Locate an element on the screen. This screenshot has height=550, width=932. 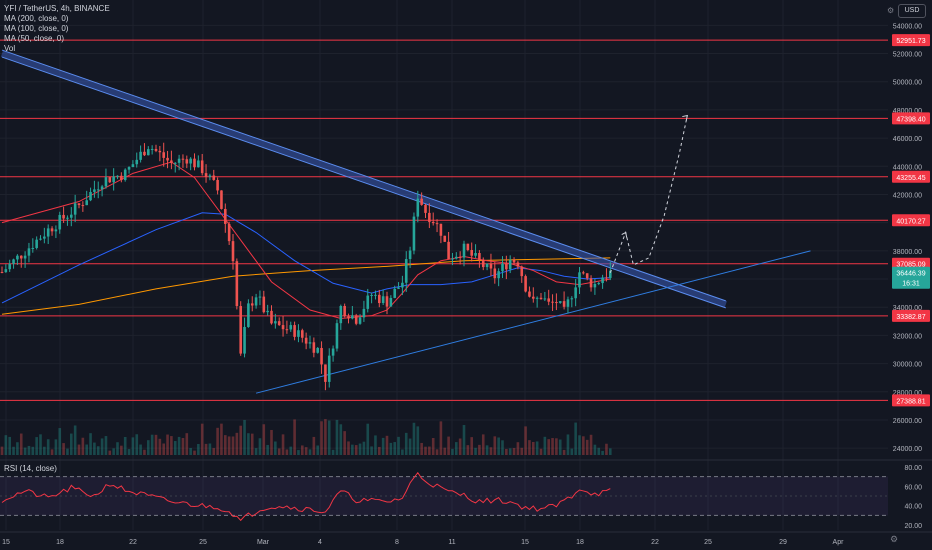
time-tick-label: 8 is located at coordinates (397, 542).